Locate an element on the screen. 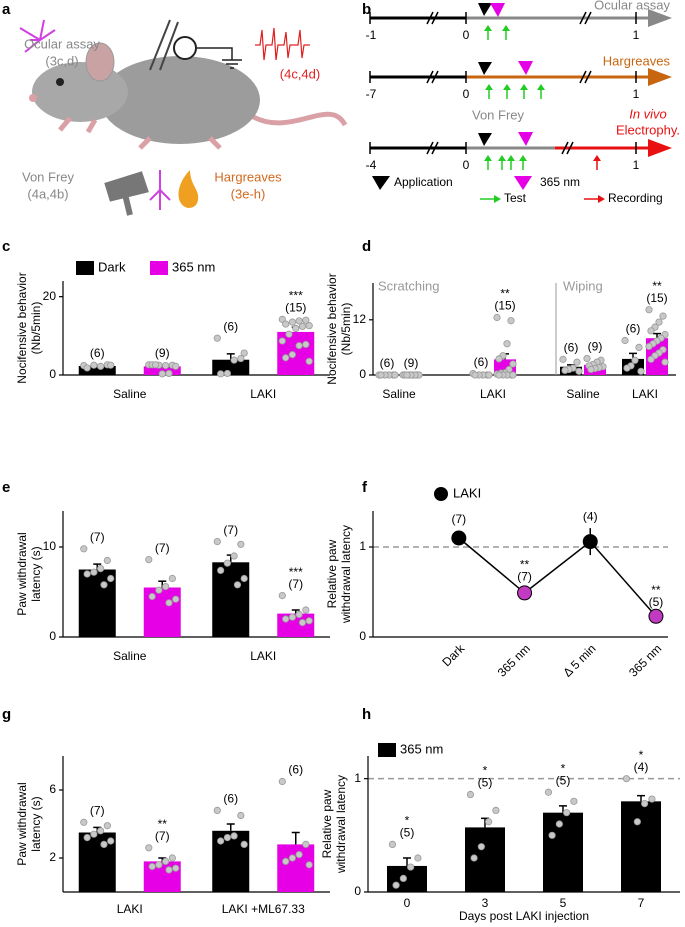 The width and height of the screenshot is (685, 927). legend-label: LAKI is located at coordinates (467, 492).